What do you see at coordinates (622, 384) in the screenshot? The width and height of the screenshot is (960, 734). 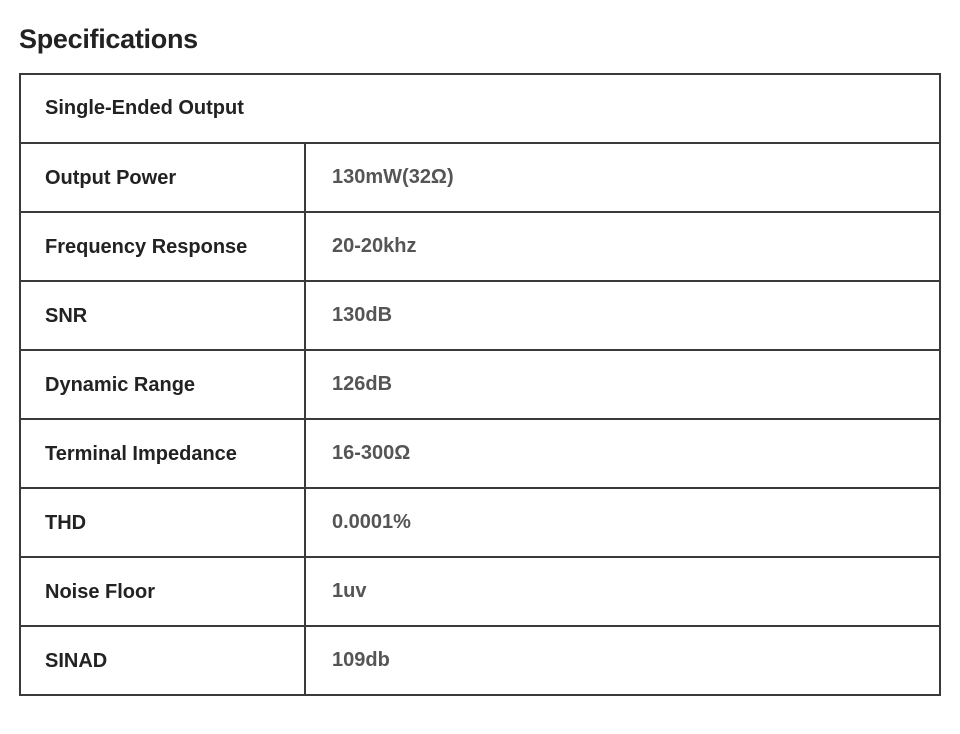 I see `spec-value: 126dB` at bounding box center [622, 384].